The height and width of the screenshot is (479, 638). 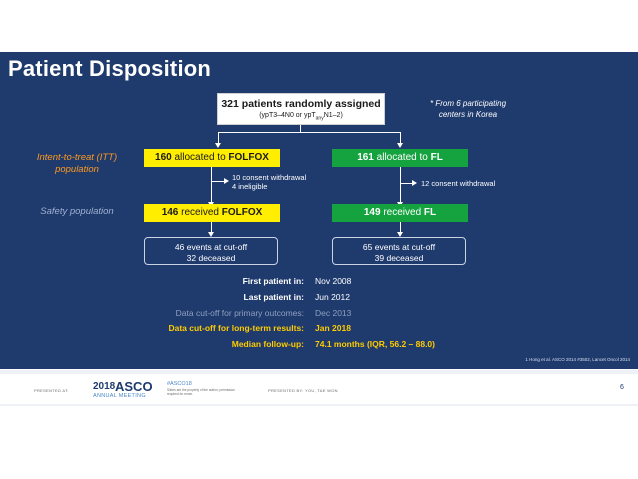 What do you see at coordinates (399, 251) in the screenshot?
I see `fl-events-box: 65 events at cut-off 39 deceased` at bounding box center [399, 251].